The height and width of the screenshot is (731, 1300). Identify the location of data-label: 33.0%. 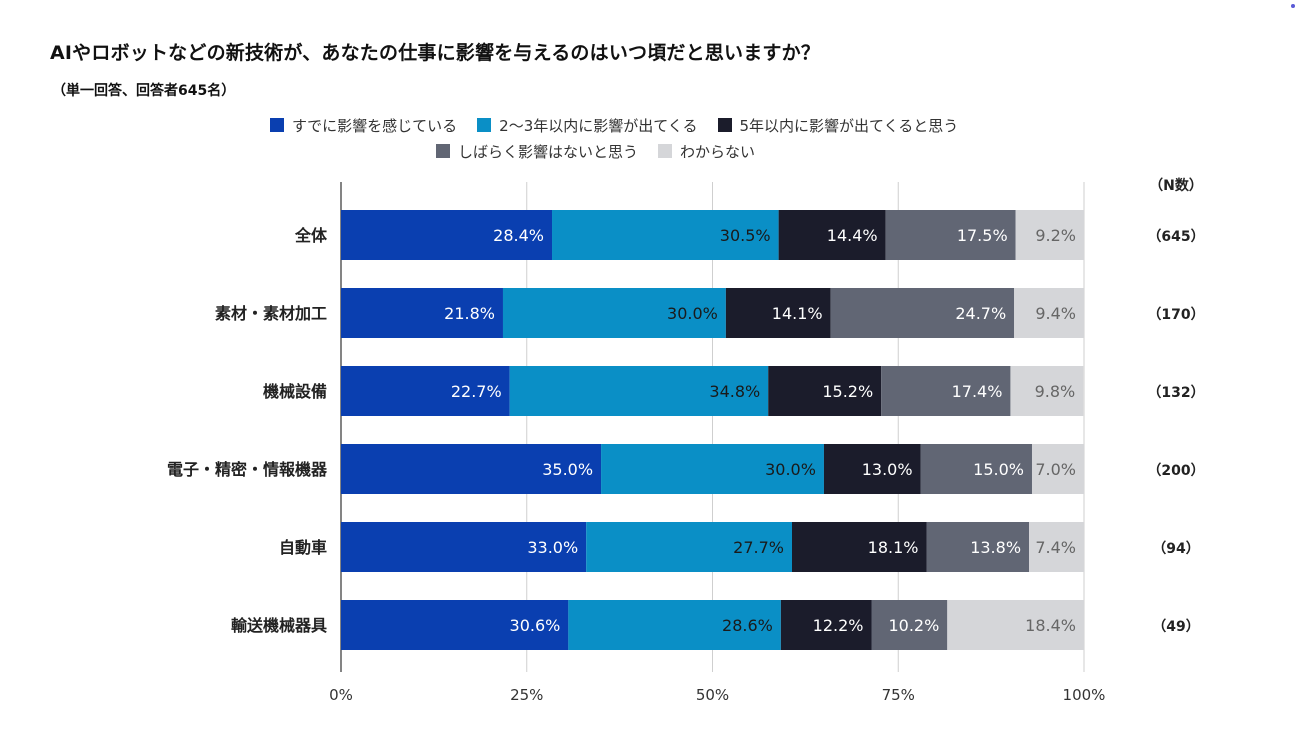
(552, 547).